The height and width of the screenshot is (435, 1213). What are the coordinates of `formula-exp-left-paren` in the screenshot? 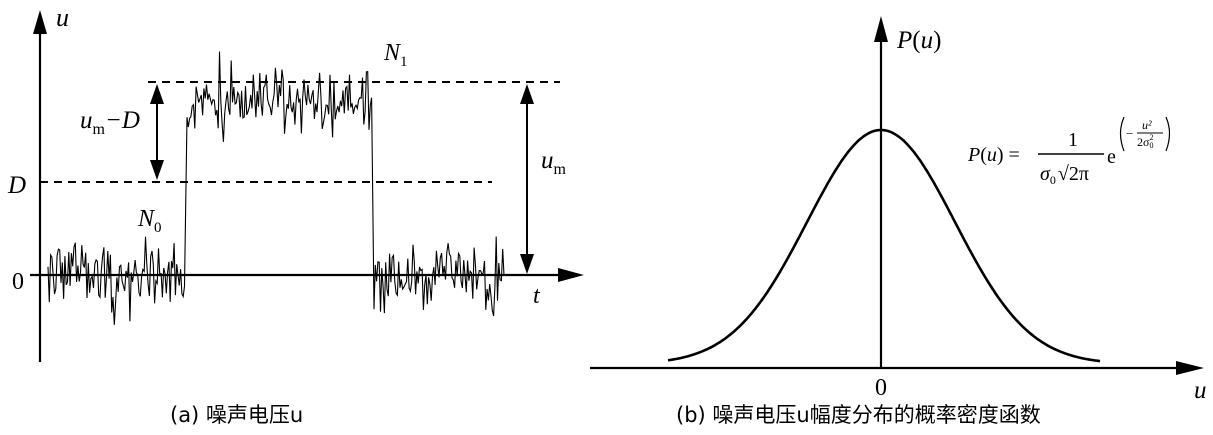 It's located at (1122, 134).